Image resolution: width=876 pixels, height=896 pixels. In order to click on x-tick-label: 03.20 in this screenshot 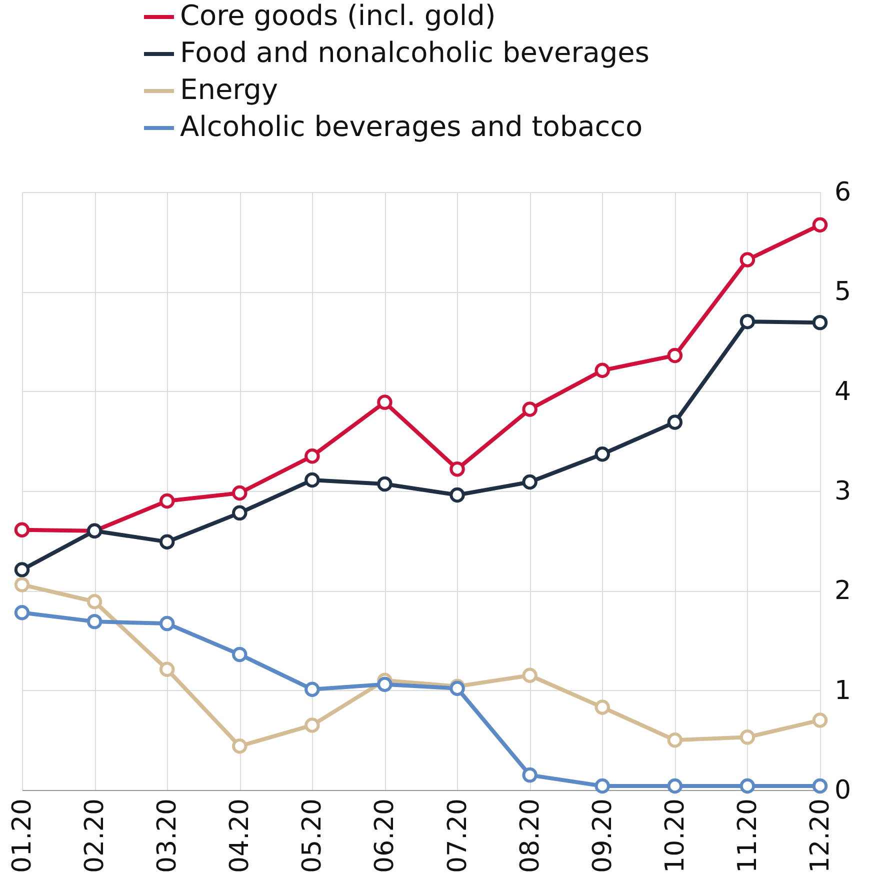, I will do `click(167, 835)`.